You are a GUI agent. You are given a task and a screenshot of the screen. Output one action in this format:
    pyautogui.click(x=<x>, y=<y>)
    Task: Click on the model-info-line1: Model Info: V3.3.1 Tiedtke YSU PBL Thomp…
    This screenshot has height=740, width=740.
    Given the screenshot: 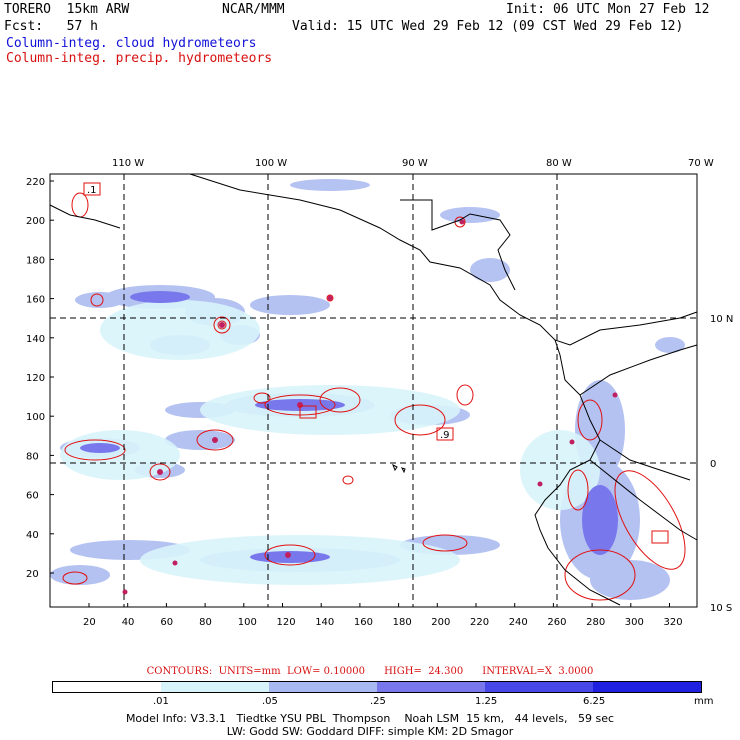 What is the action you would take?
    pyautogui.click(x=370, y=718)
    